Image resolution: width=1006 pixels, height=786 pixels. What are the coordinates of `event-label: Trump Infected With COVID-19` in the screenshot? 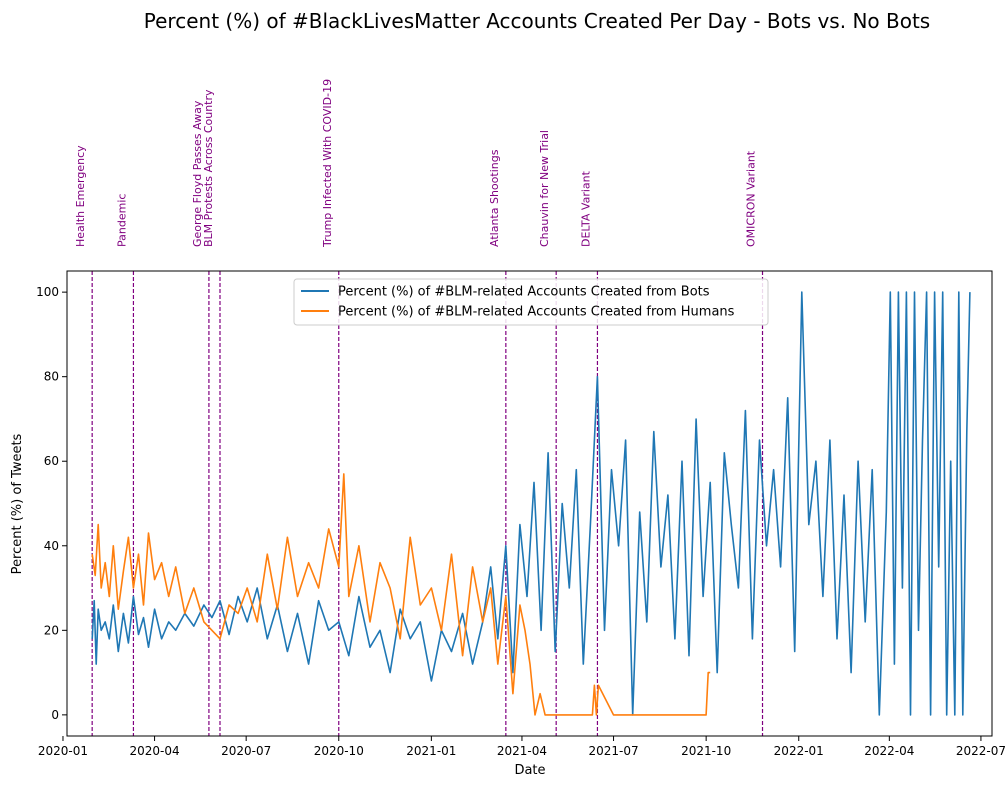 It's located at (327, 163).